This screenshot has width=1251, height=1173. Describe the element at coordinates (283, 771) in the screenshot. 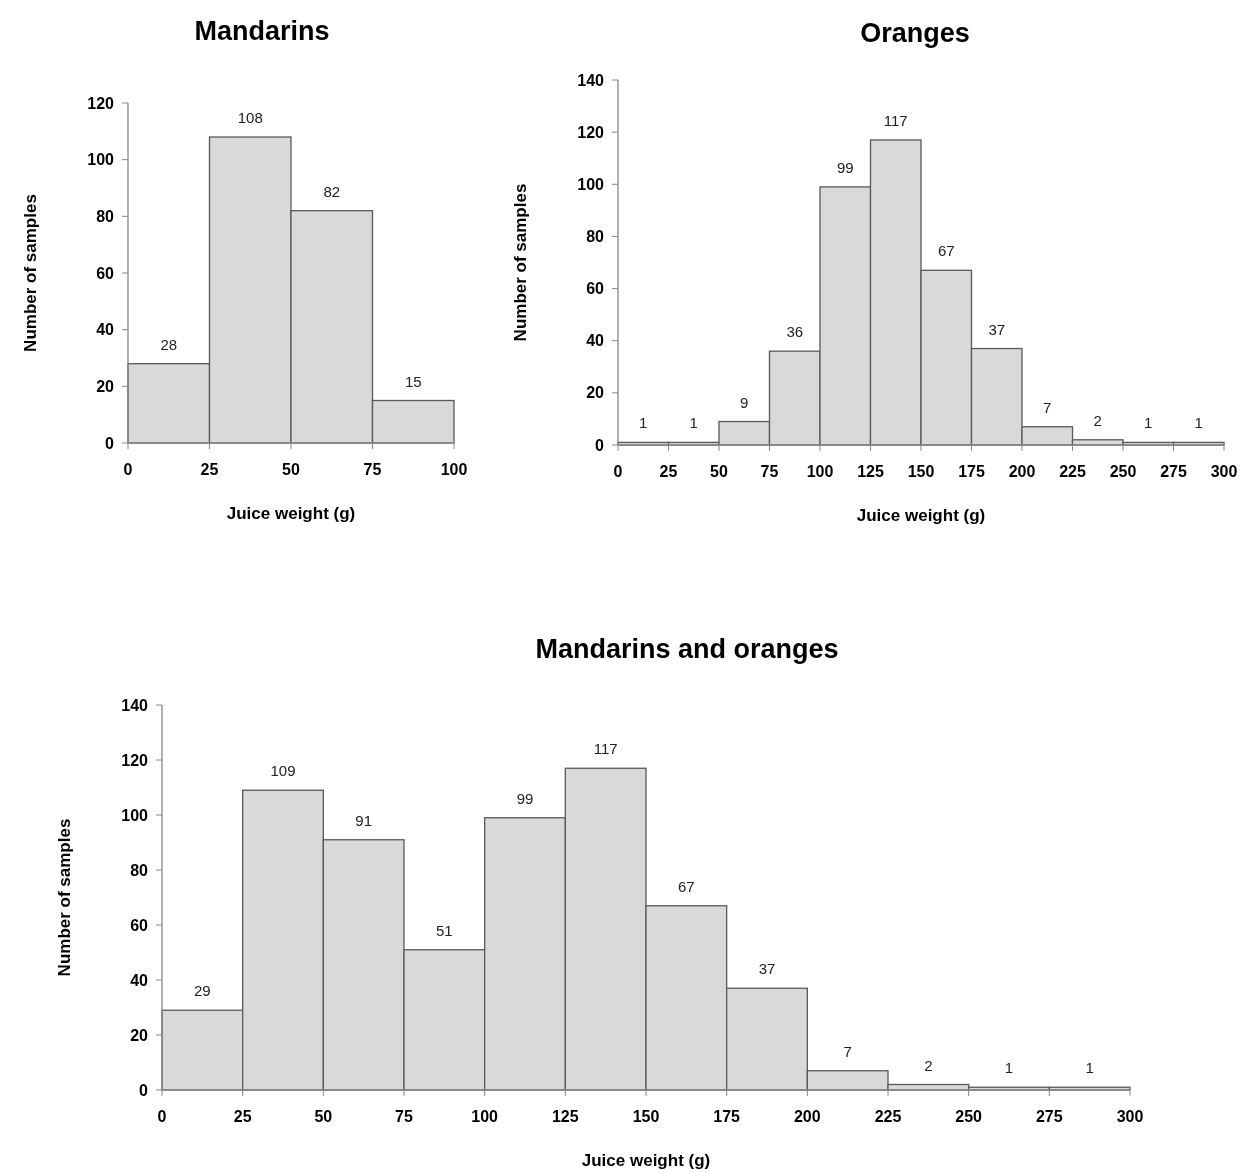

I see `data-label: 109` at that location.